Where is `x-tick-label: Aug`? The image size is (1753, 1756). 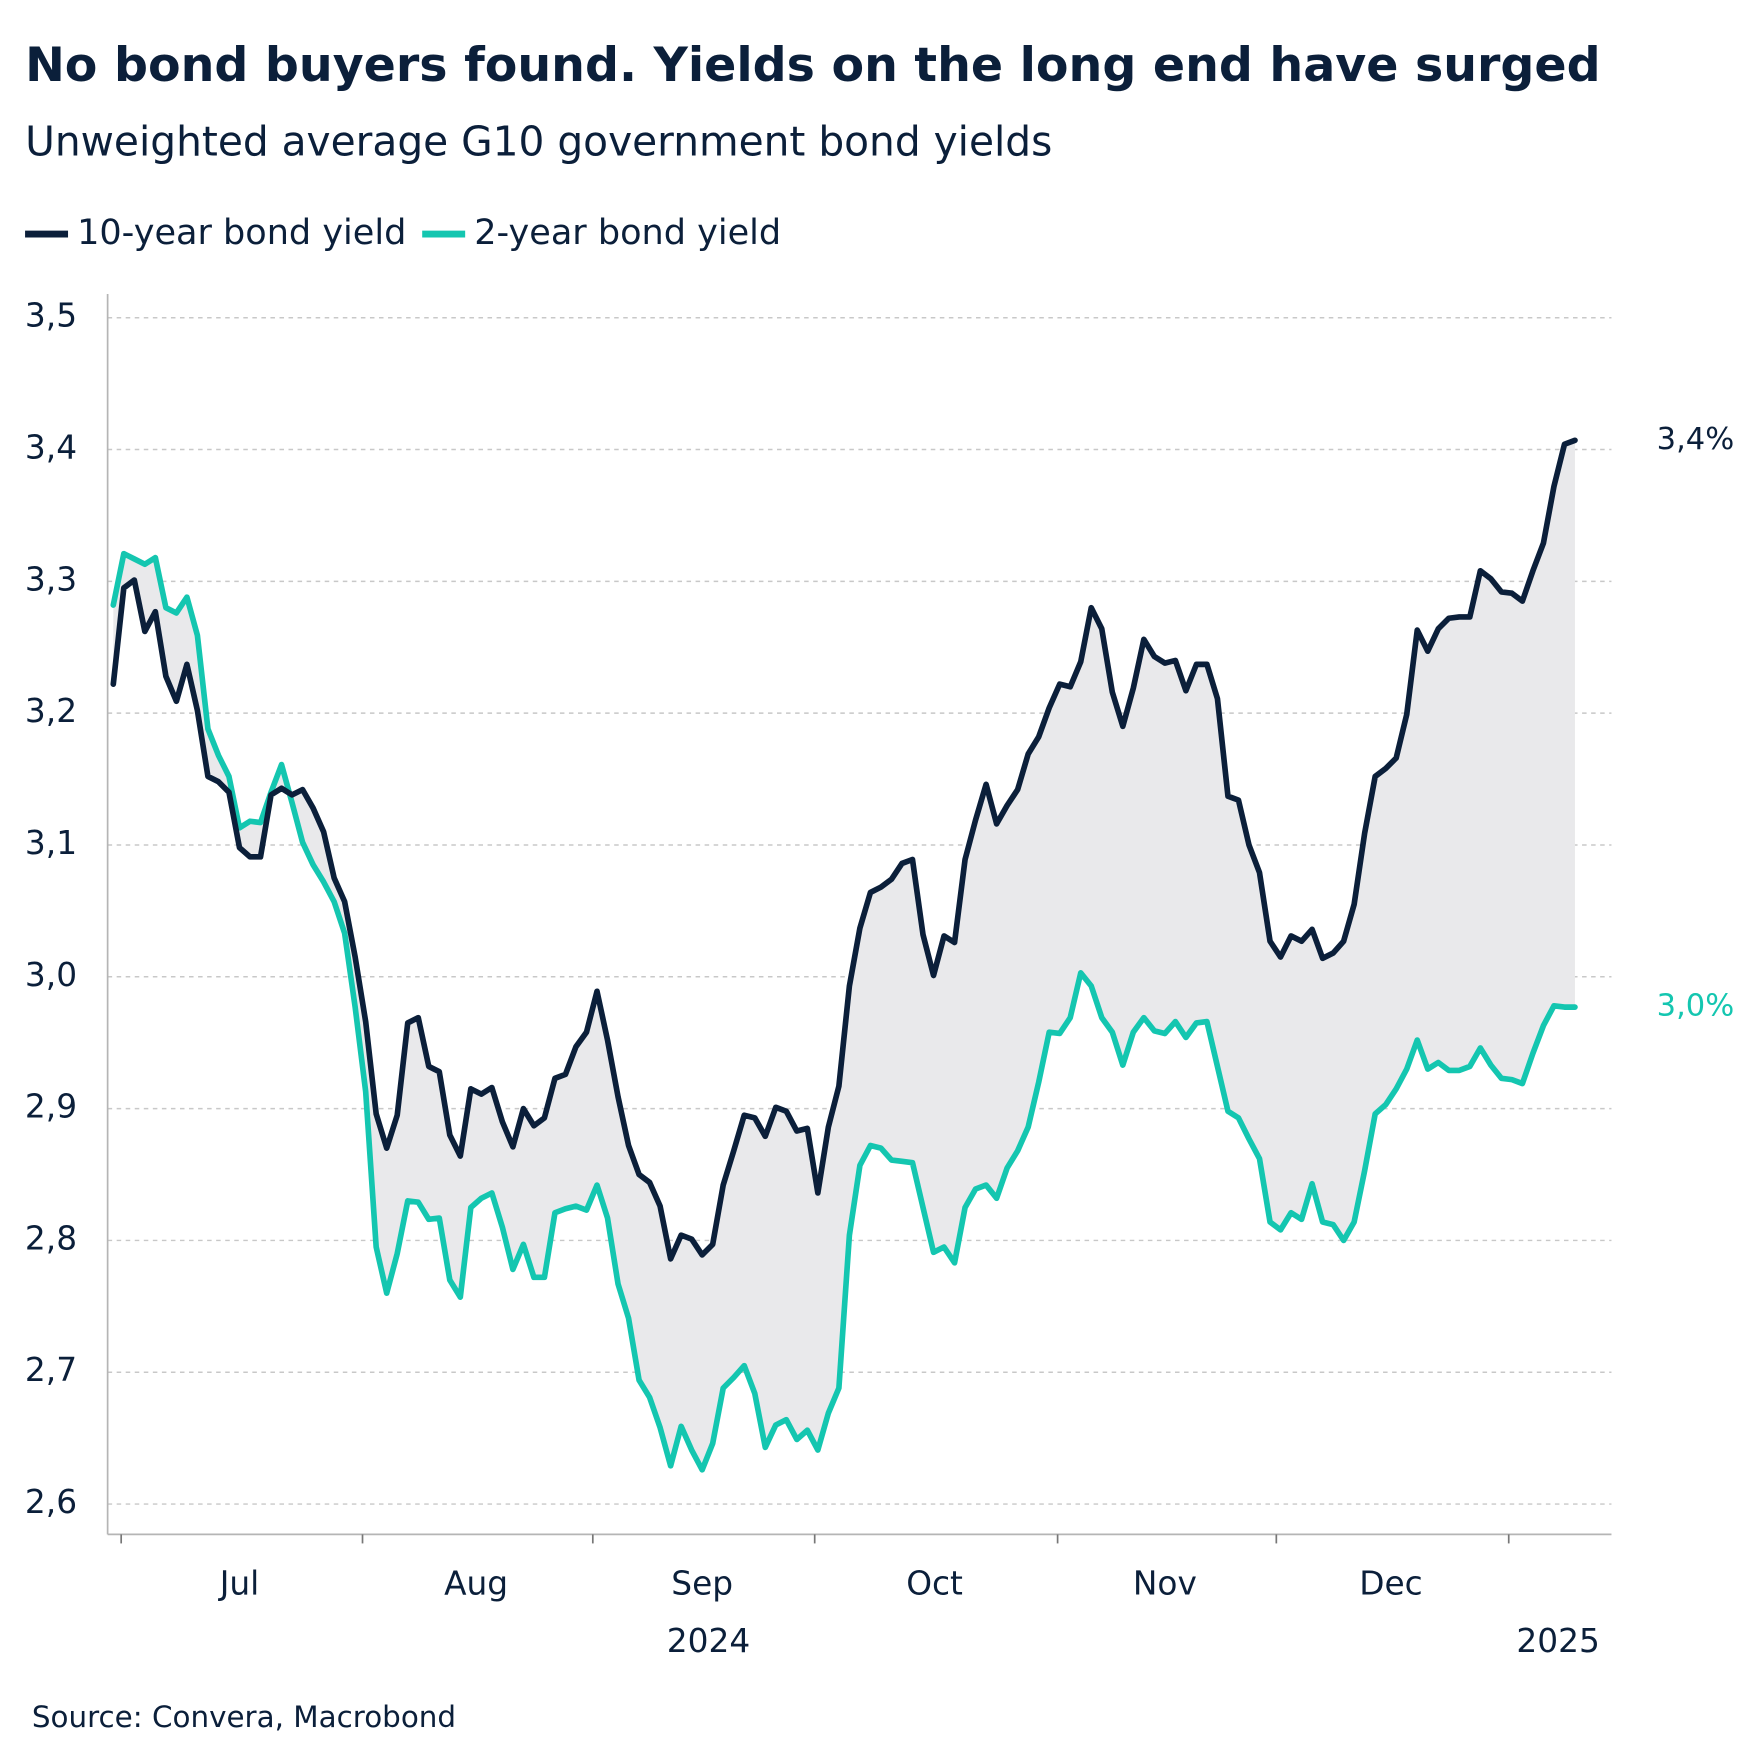 x-tick-label: Aug is located at coordinates (476, 1583).